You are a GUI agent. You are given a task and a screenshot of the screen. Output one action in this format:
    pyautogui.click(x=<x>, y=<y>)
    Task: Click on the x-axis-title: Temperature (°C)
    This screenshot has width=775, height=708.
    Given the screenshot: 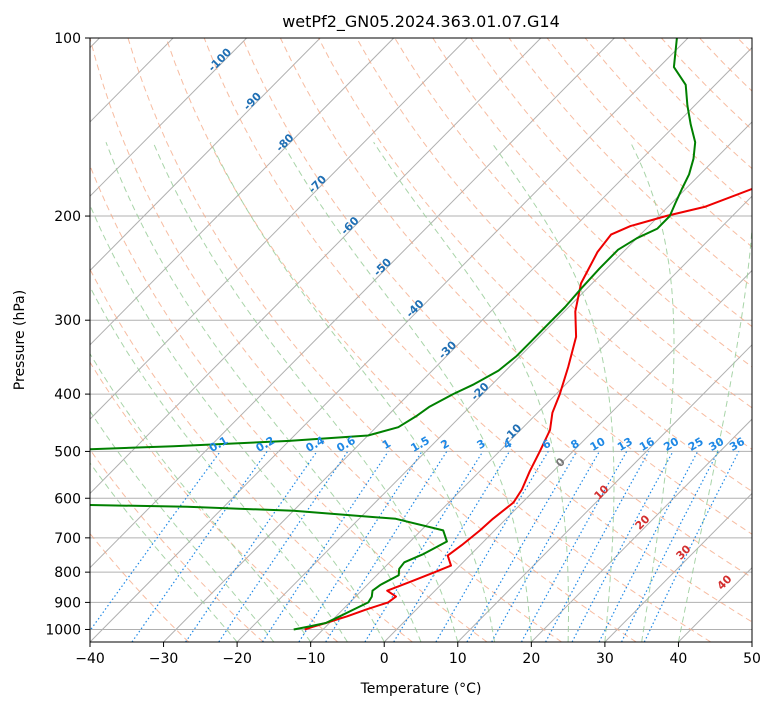 What is the action you would take?
    pyautogui.click(x=421, y=689)
    